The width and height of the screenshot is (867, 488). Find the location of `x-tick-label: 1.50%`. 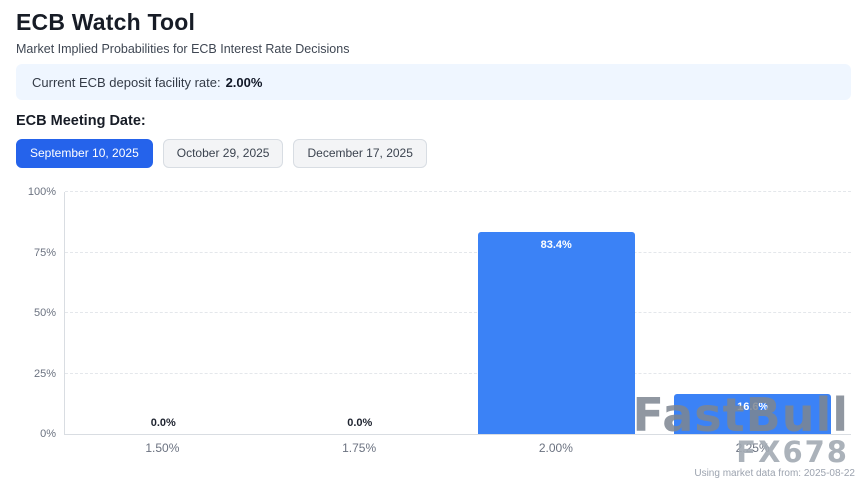

x-tick-label: 1.50% is located at coordinates (162, 448).